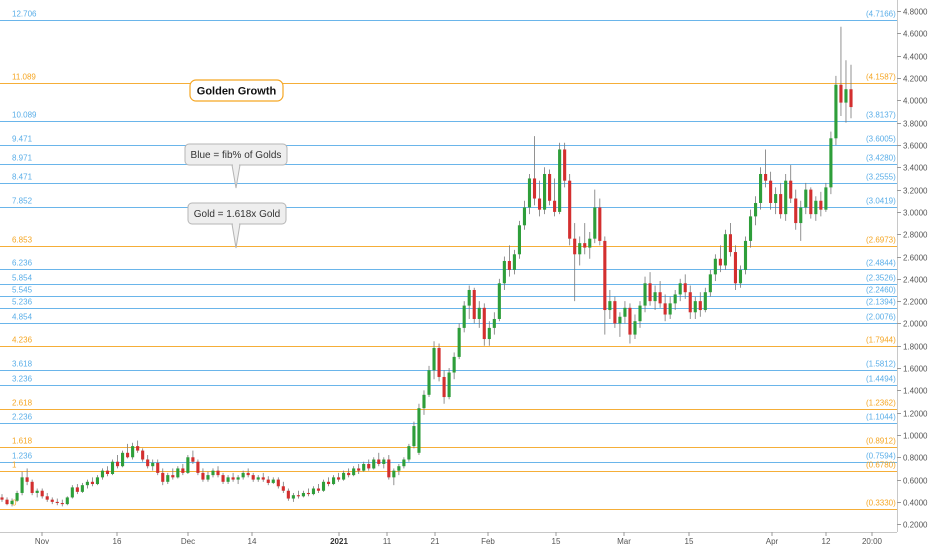 Image resolution: width=932 pixels, height=550 pixels. What do you see at coordinates (252, 541) in the screenshot?
I see `x-tick-label: 14` at bounding box center [252, 541].